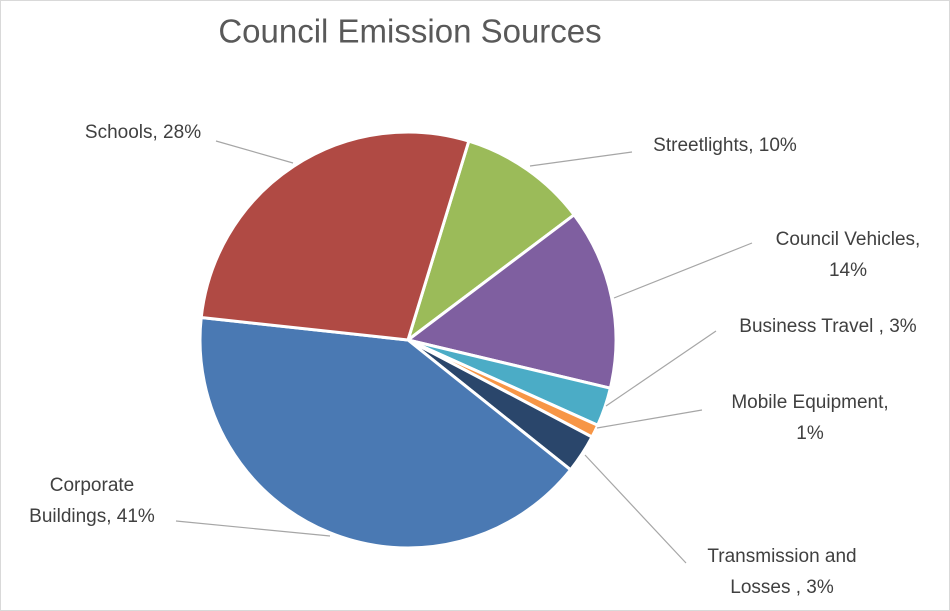 Image resolution: width=950 pixels, height=611 pixels. I want to click on data-label: Schools, 28%, so click(143, 132).